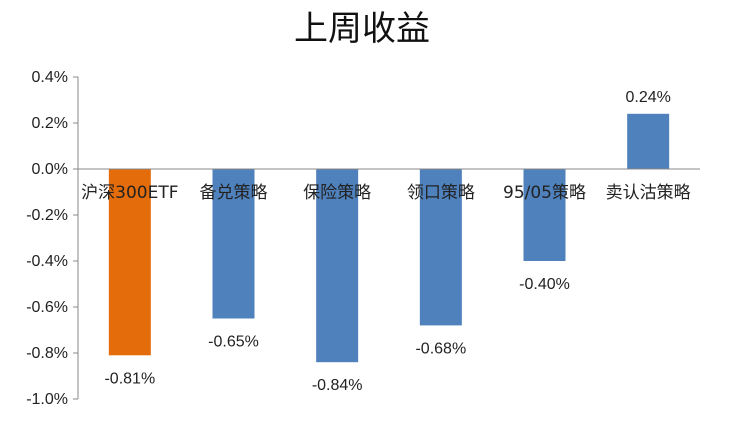 The height and width of the screenshot is (433, 736). Describe the element at coordinates (47, 399) in the screenshot. I see `y-tick-label: -1.0%` at that location.